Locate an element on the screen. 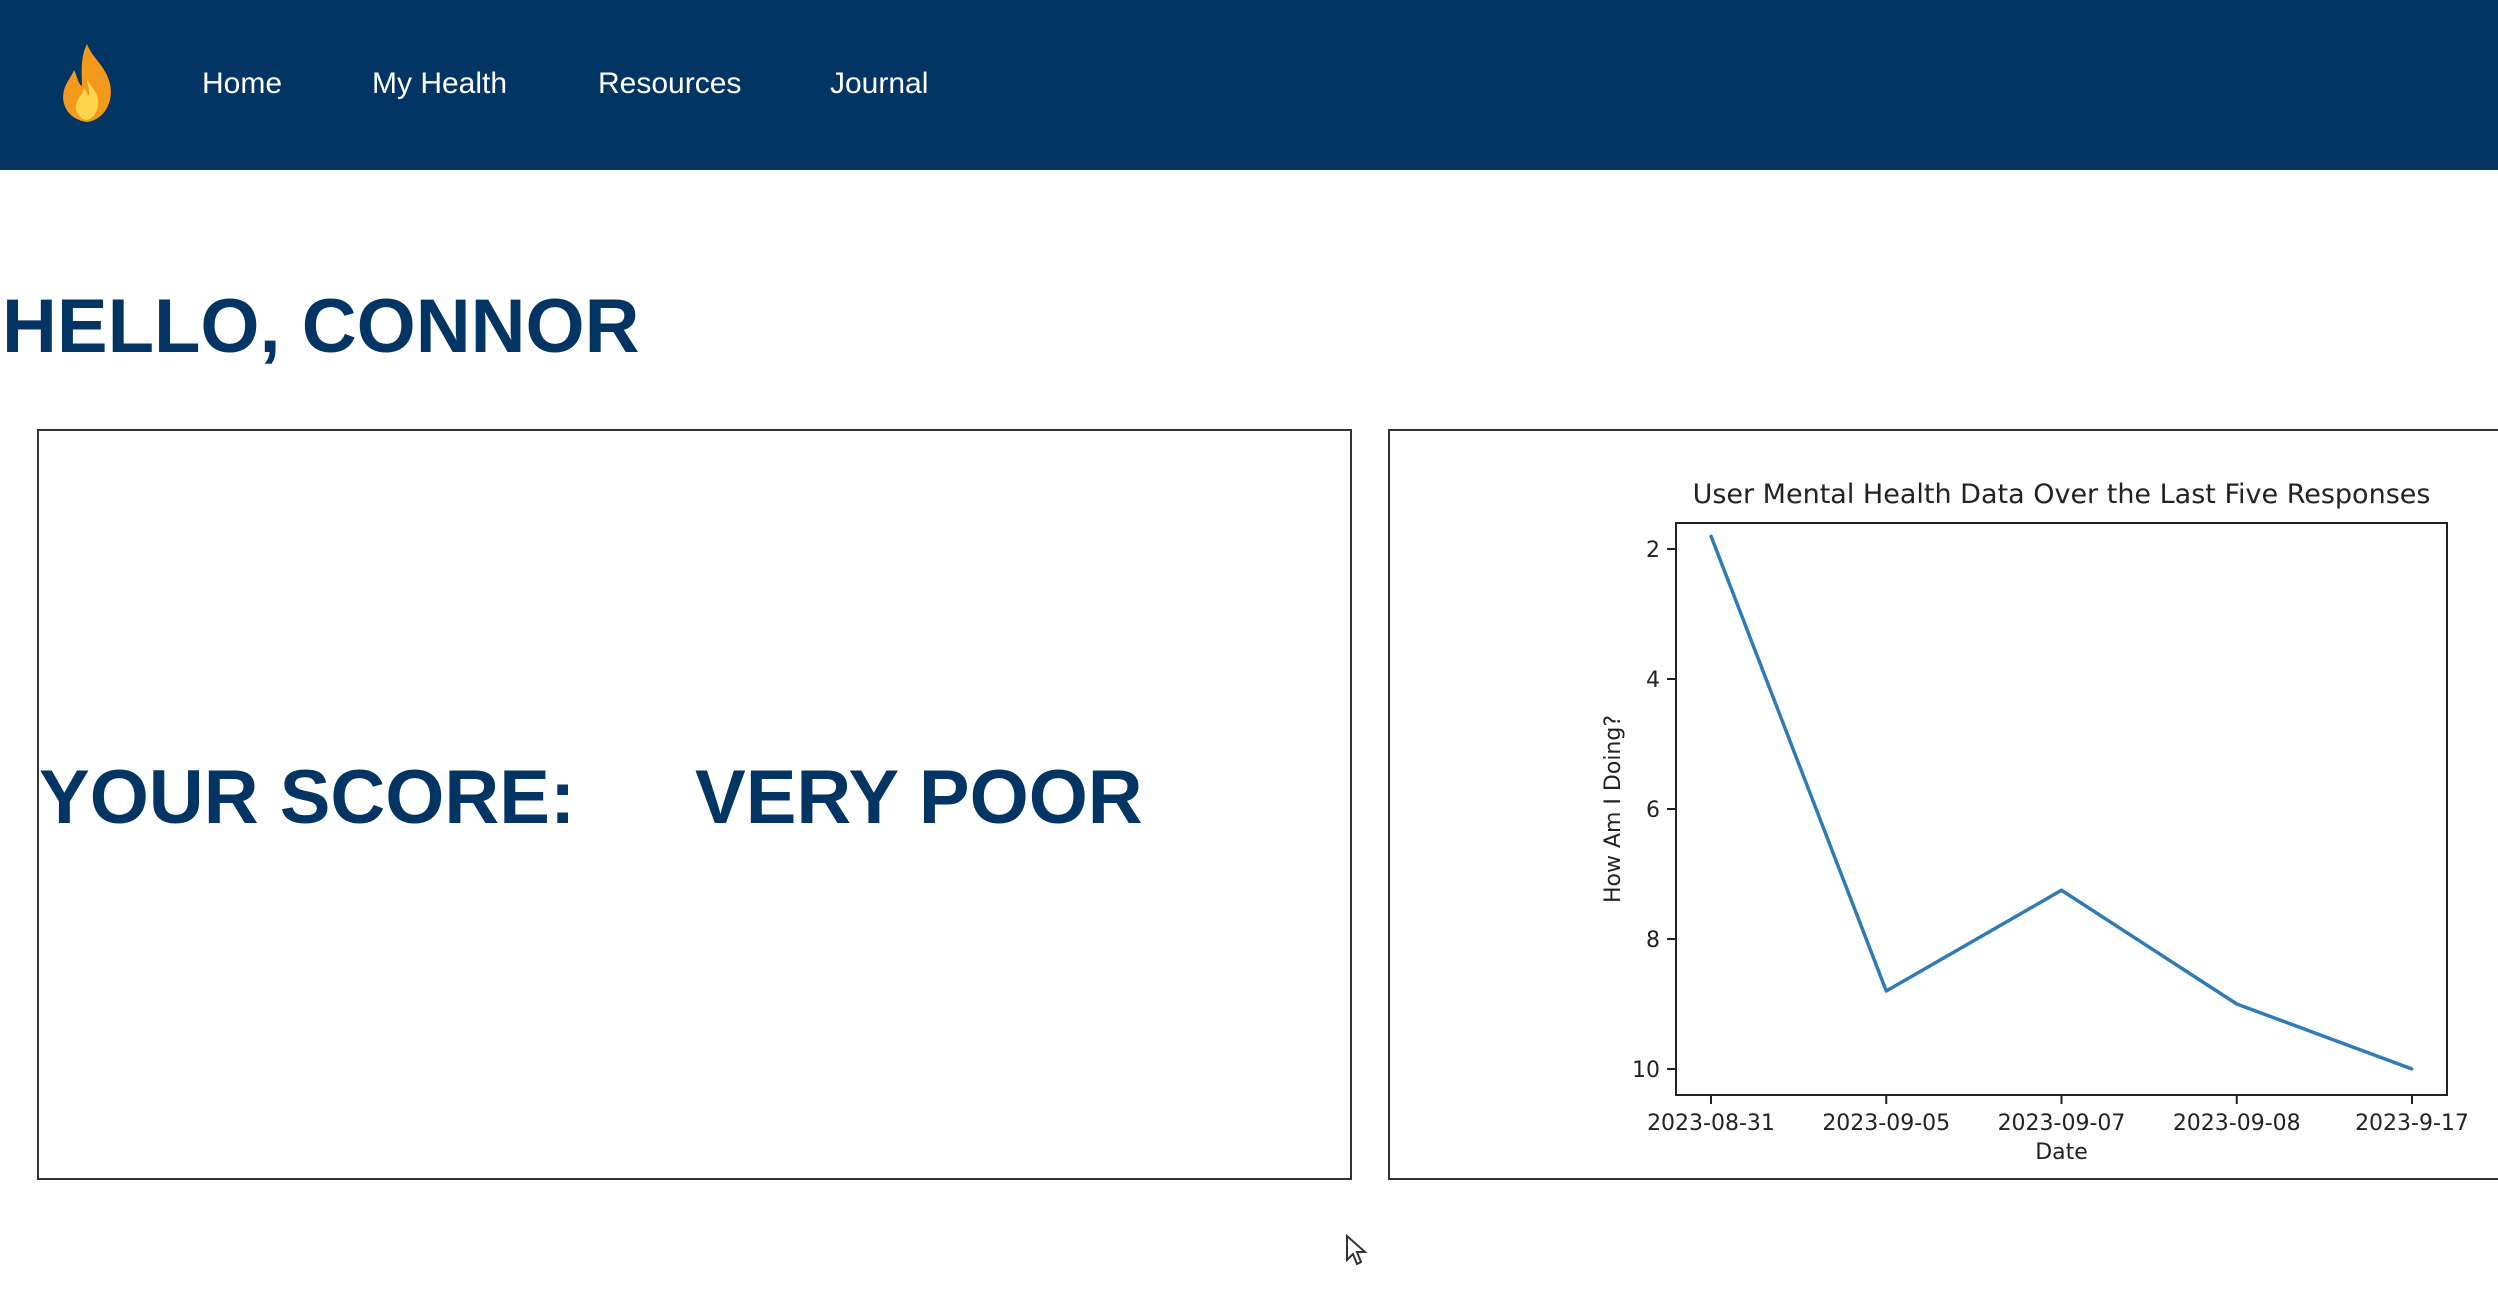 Image resolution: width=2498 pixels, height=1308 pixels. score-value: VERY POOR is located at coordinates (919, 797).